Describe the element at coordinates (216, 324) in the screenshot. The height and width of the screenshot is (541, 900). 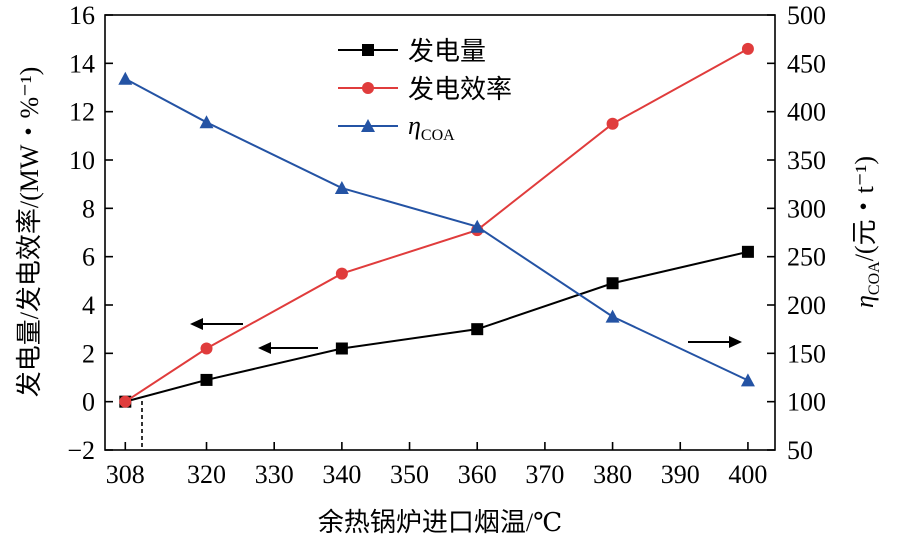
I see `arrow-left-upper` at that location.